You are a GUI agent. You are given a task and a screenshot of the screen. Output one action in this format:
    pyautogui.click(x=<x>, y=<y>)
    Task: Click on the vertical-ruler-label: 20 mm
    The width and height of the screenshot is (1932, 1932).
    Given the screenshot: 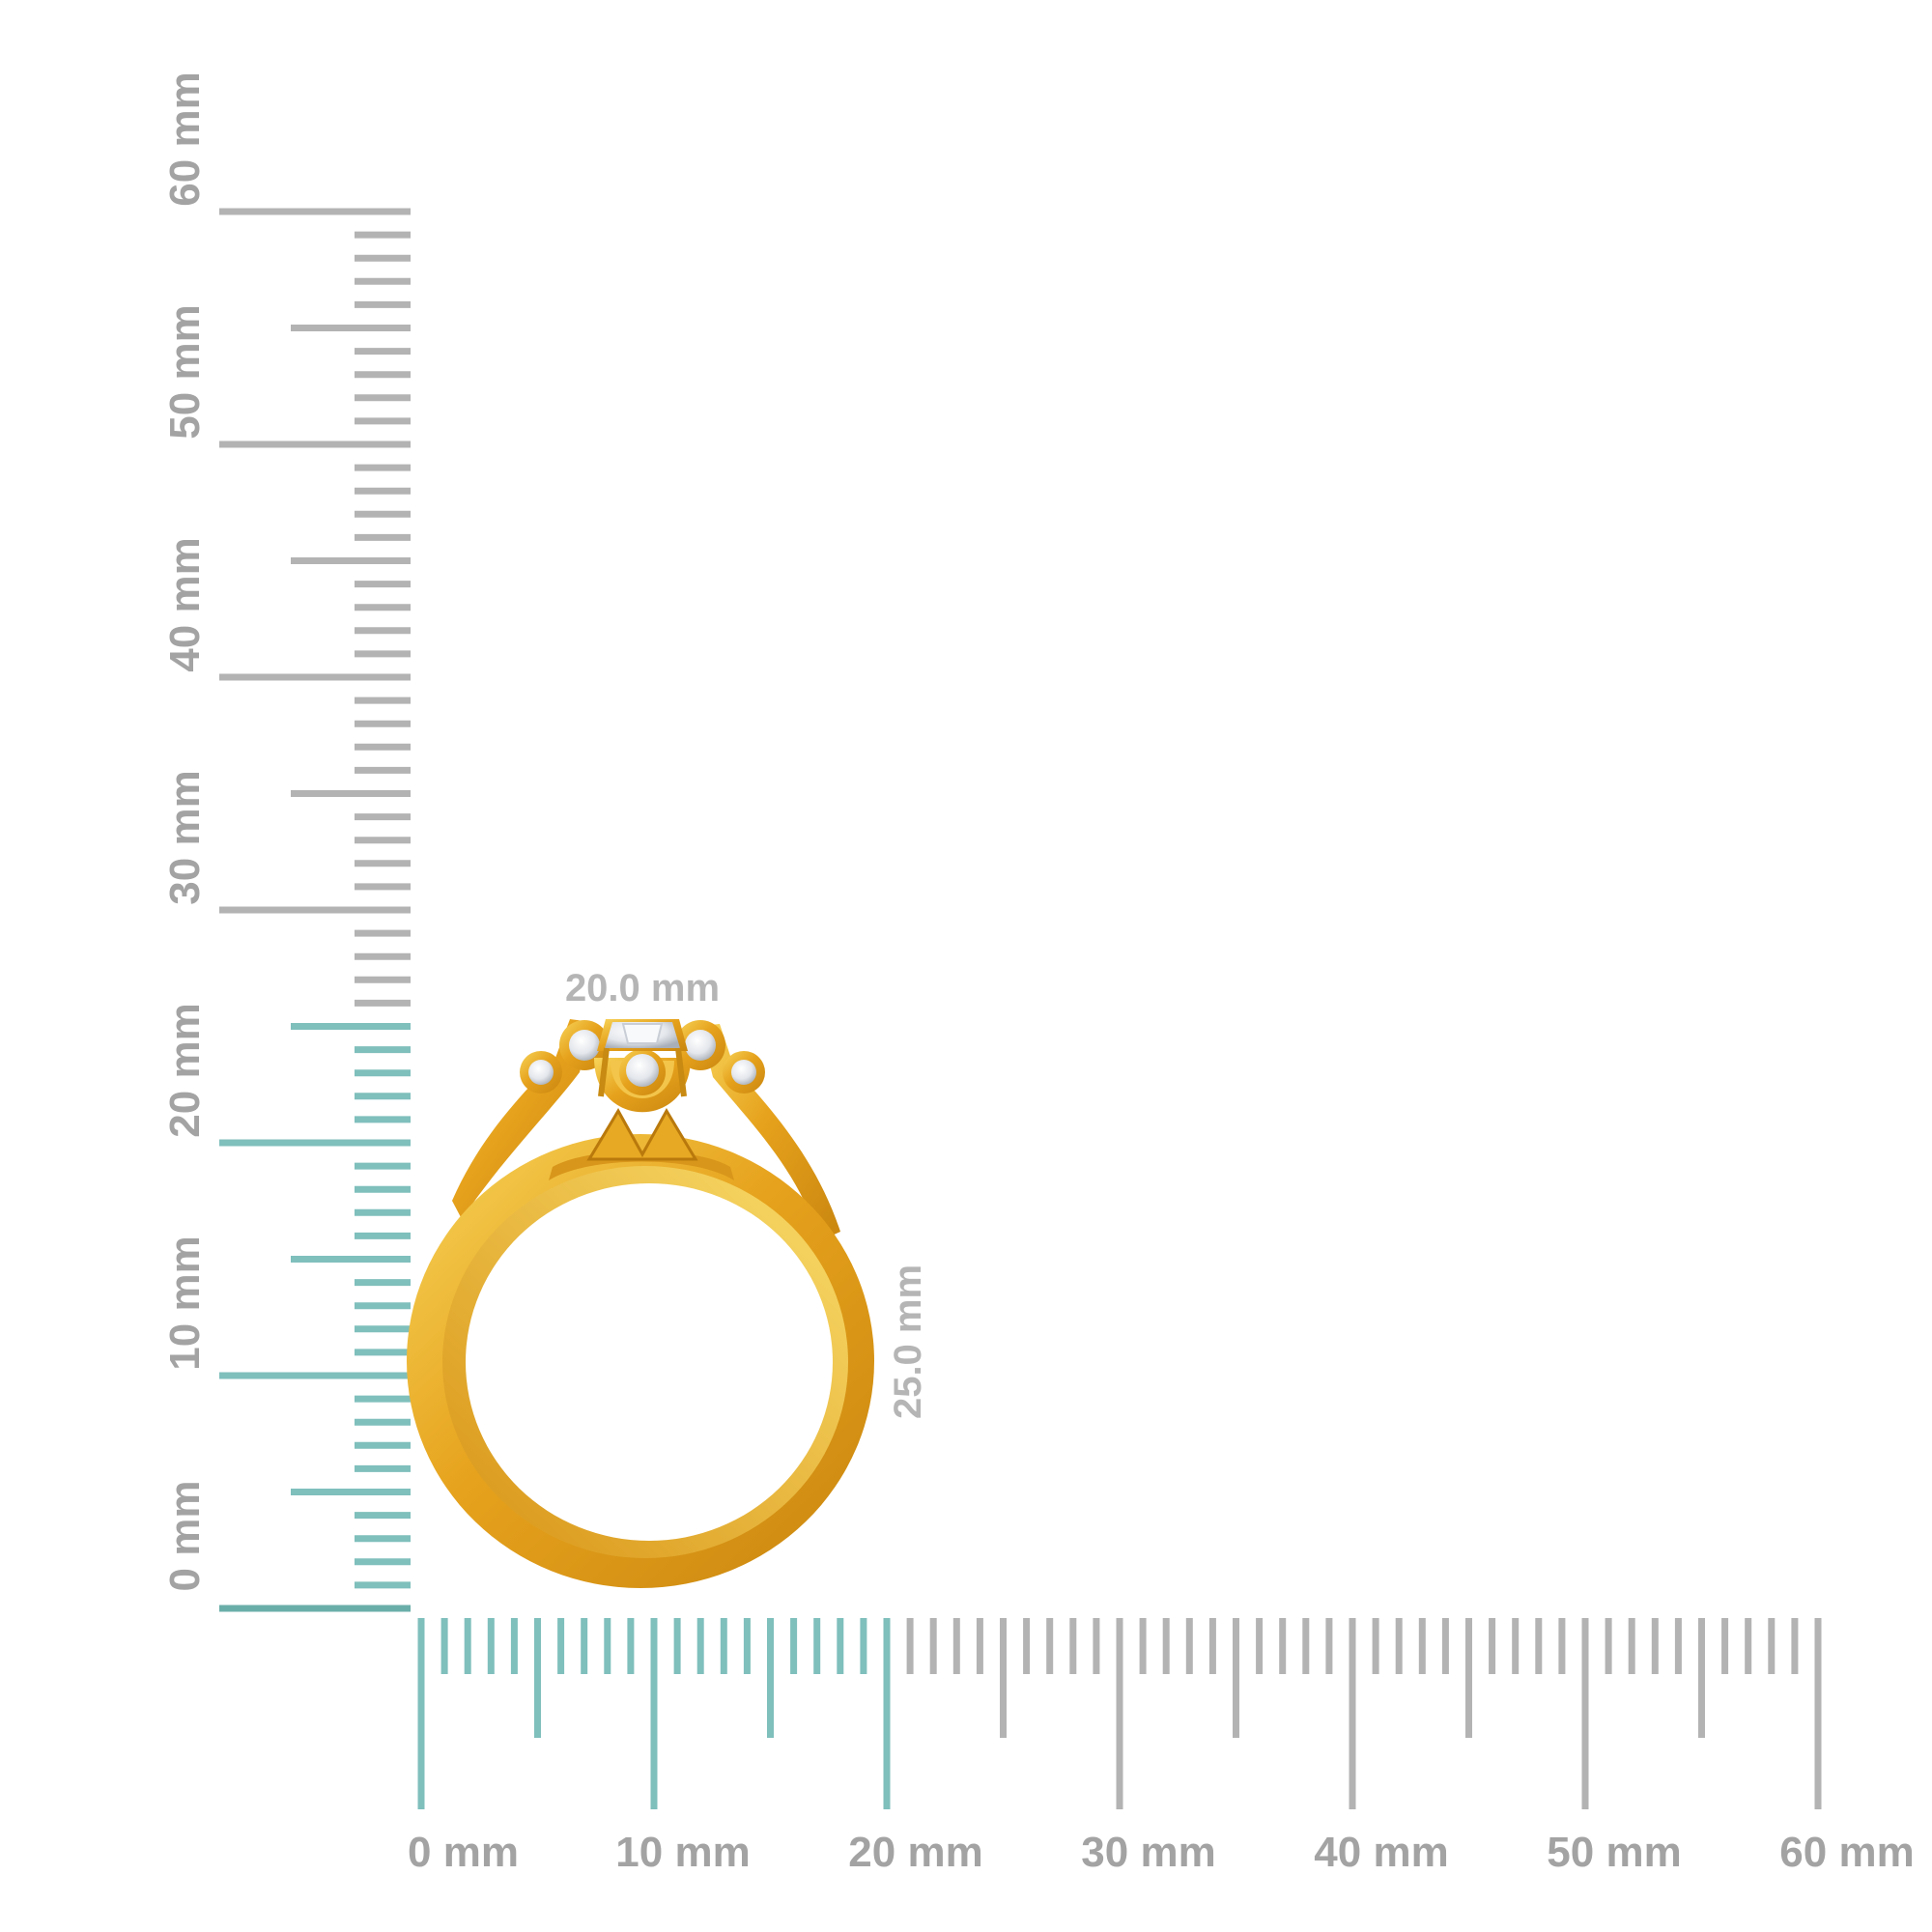 What is the action you would take?
    pyautogui.click(x=185, y=1070)
    